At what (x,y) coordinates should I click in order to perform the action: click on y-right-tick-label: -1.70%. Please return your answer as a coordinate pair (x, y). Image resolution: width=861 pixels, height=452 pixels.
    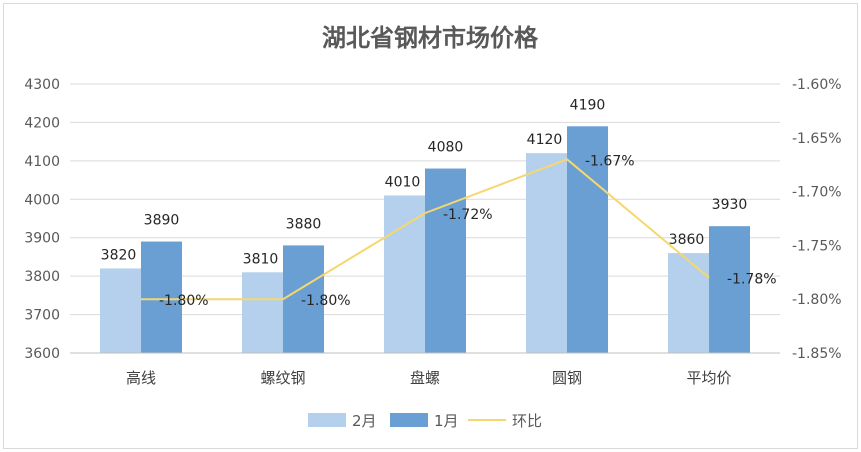
    Looking at the image, I should click on (817, 193).